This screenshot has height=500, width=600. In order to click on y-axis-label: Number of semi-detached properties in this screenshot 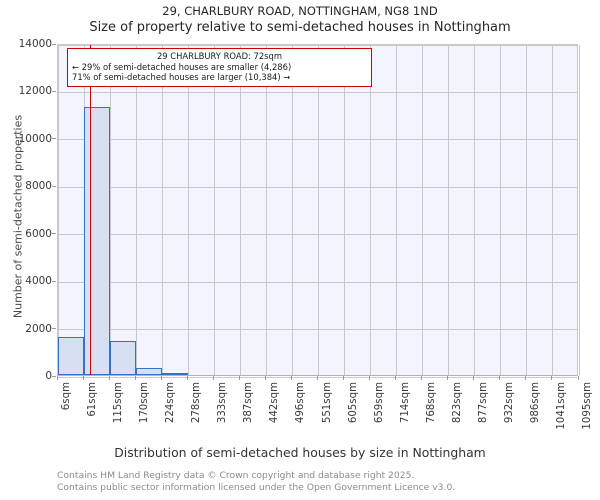, I will do `click(18, 216)`.